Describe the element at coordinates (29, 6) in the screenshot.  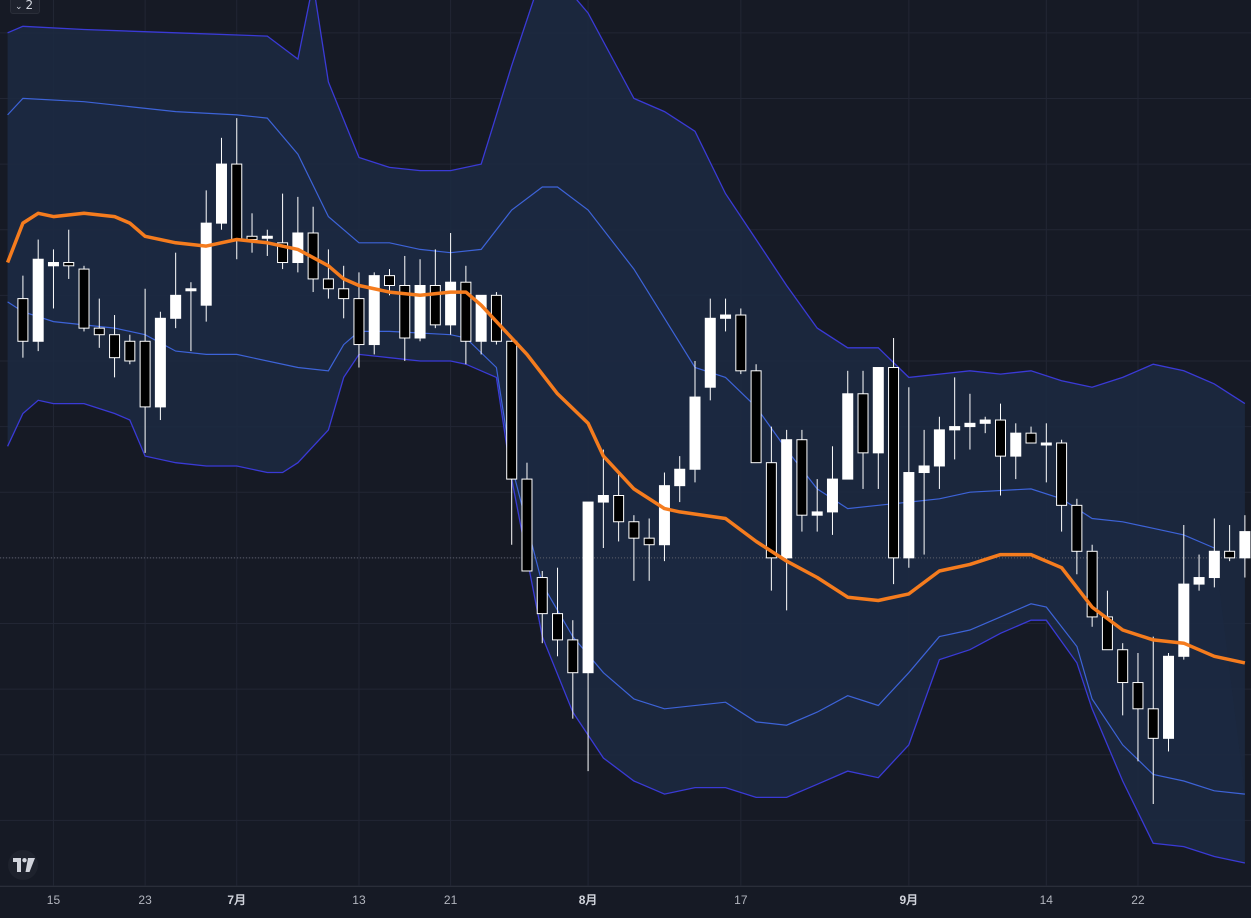
I see `pane-count: 2` at that location.